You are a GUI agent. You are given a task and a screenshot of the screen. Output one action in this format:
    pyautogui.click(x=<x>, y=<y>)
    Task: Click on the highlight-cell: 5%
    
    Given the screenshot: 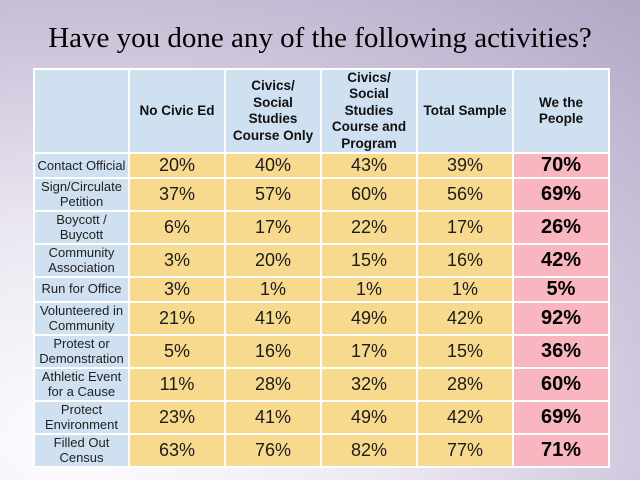 What is the action you would take?
    pyautogui.click(x=561, y=290)
    